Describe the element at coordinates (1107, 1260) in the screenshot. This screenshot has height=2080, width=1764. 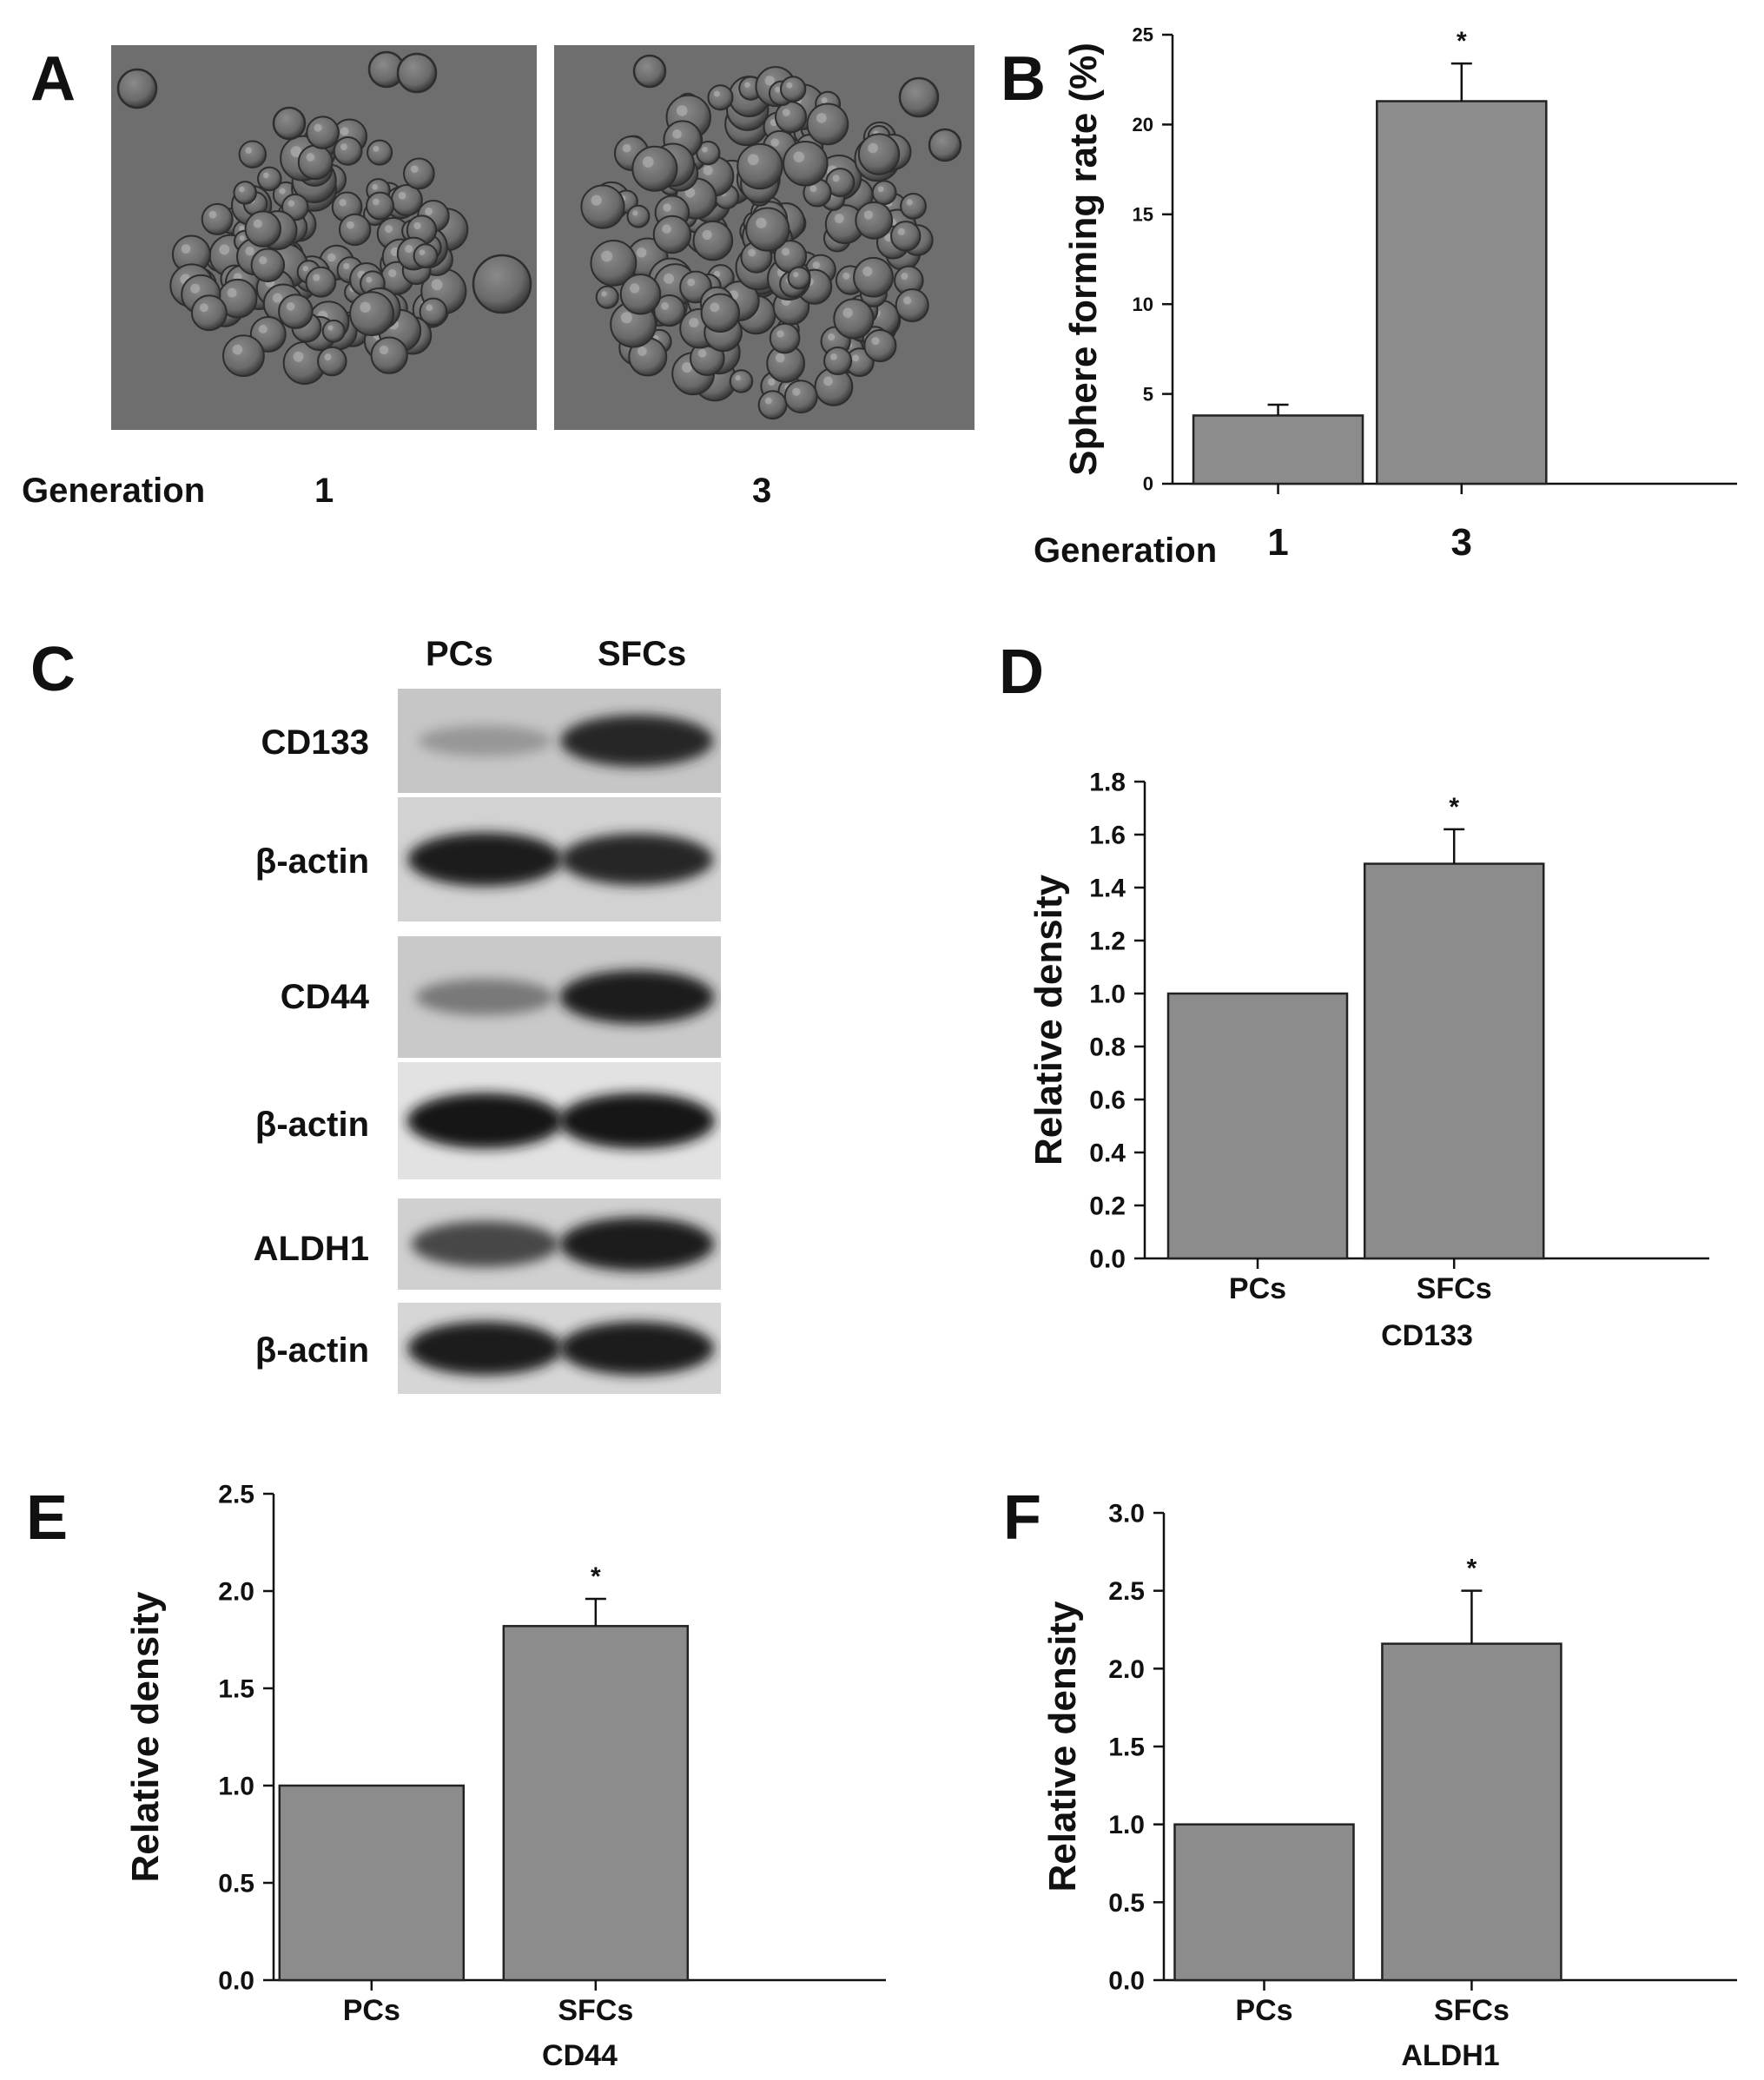
I see `y-tick-label: 0.0` at that location.